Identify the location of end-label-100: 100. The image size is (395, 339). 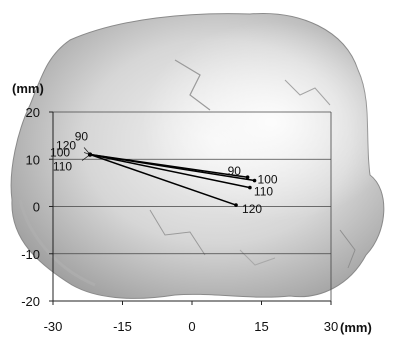
(268, 180).